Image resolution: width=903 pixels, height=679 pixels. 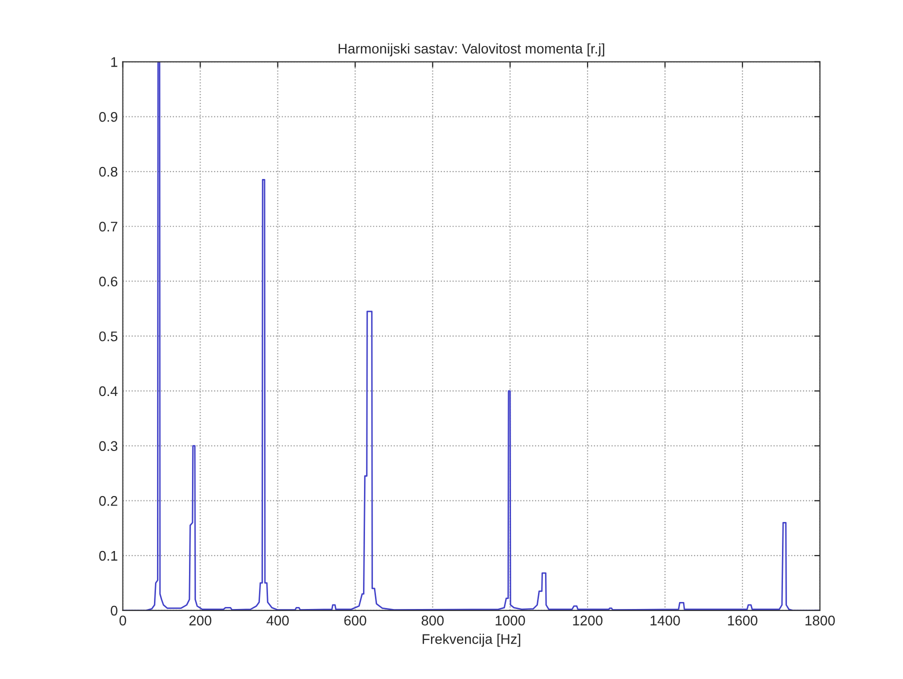 What do you see at coordinates (108, 336) in the screenshot?
I see `y-tick-label: 0.5` at bounding box center [108, 336].